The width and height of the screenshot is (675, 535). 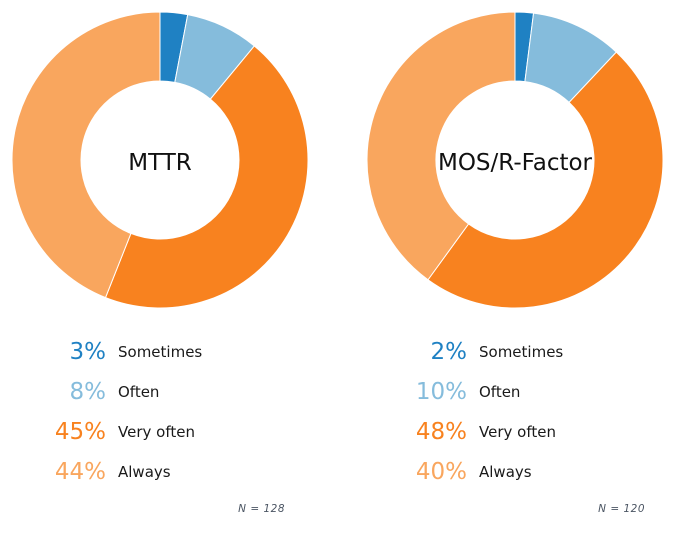 I want to click on legend-percent: 10%, so click(x=441, y=391).